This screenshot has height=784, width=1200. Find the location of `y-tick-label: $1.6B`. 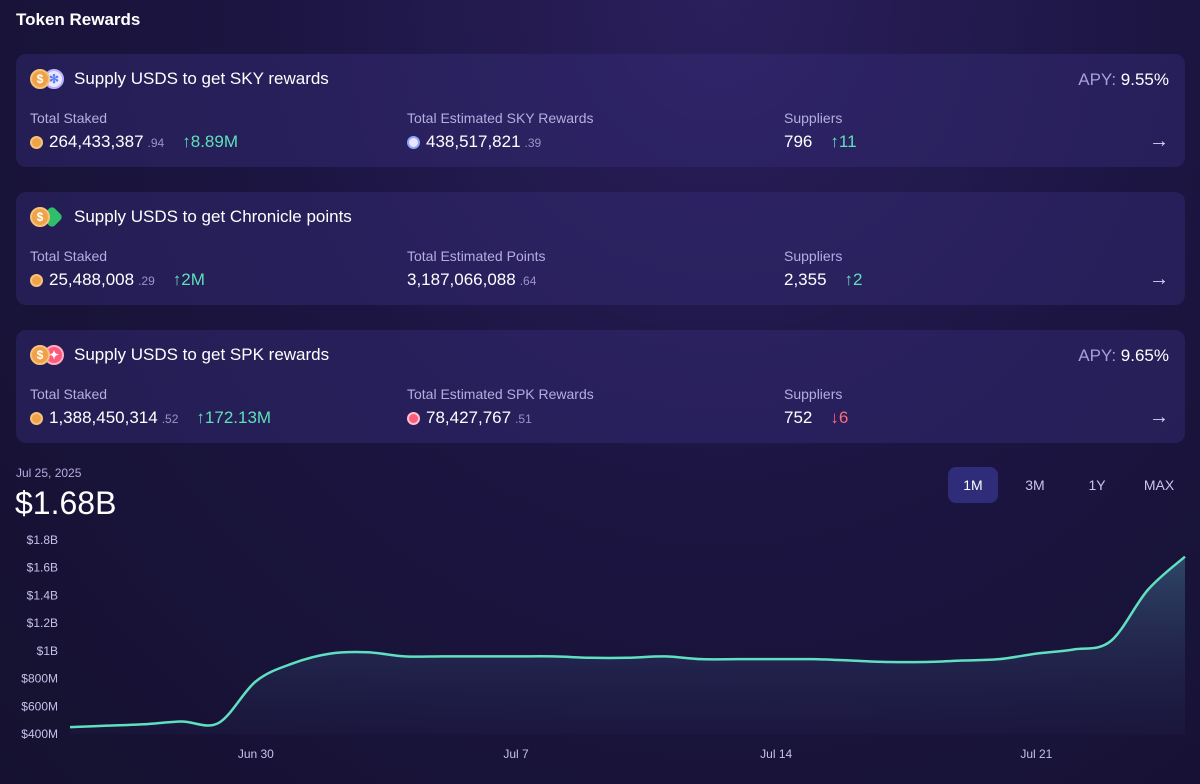

y-tick-label: $1.6B is located at coordinates (42, 568).